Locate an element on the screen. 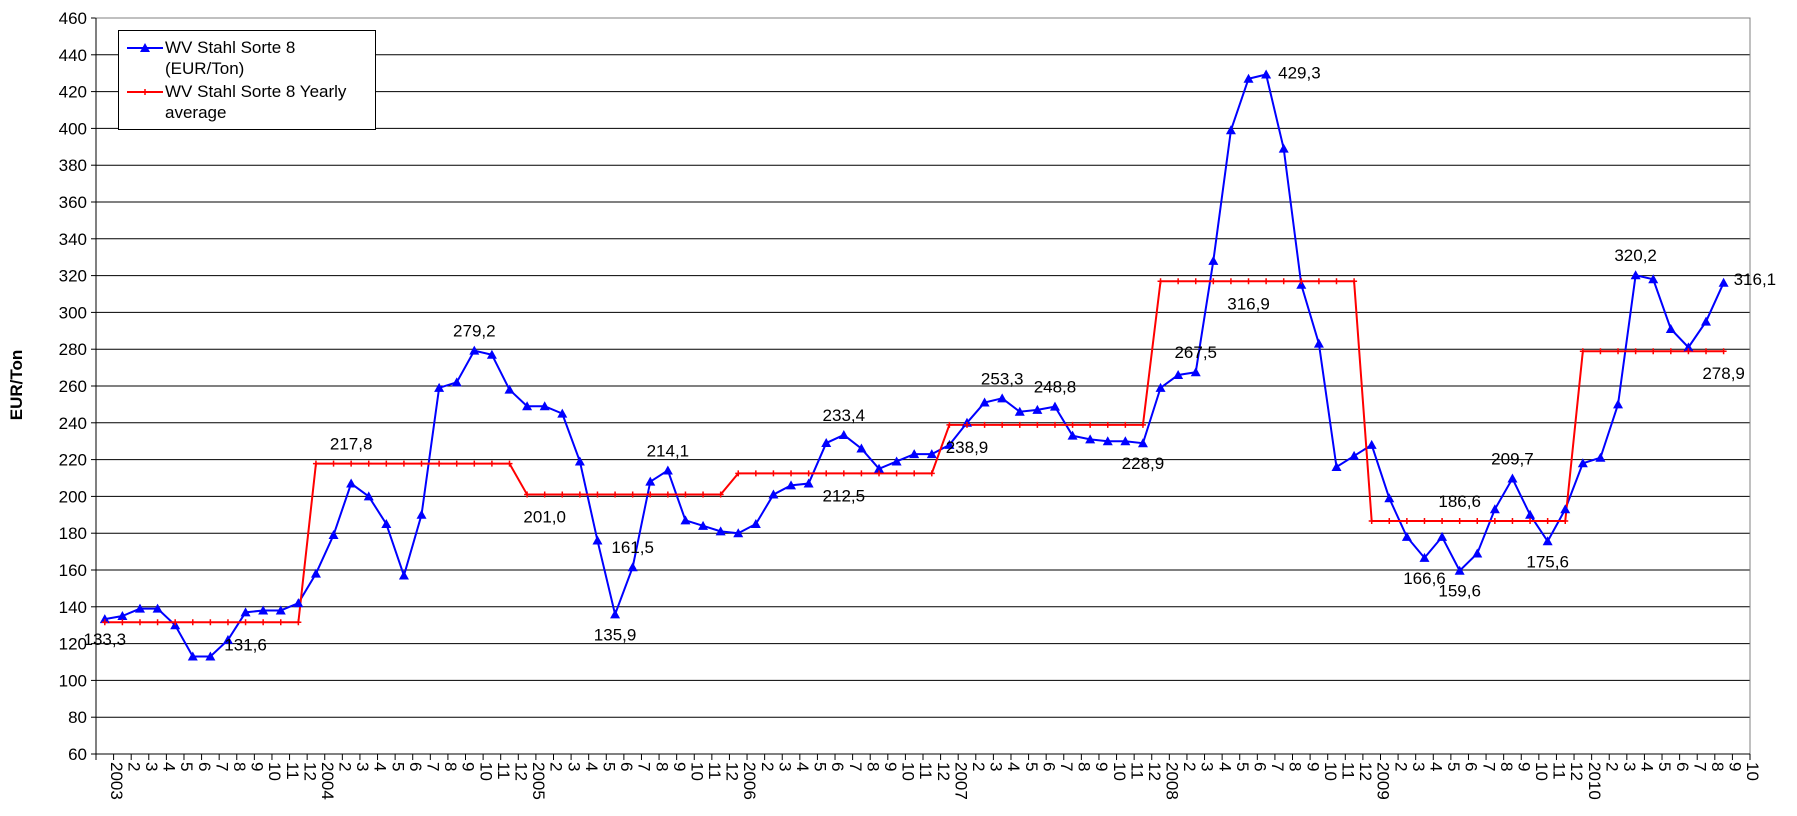 The height and width of the screenshot is (816, 1797). y-tick-label: 160 is located at coordinates (73, 570).